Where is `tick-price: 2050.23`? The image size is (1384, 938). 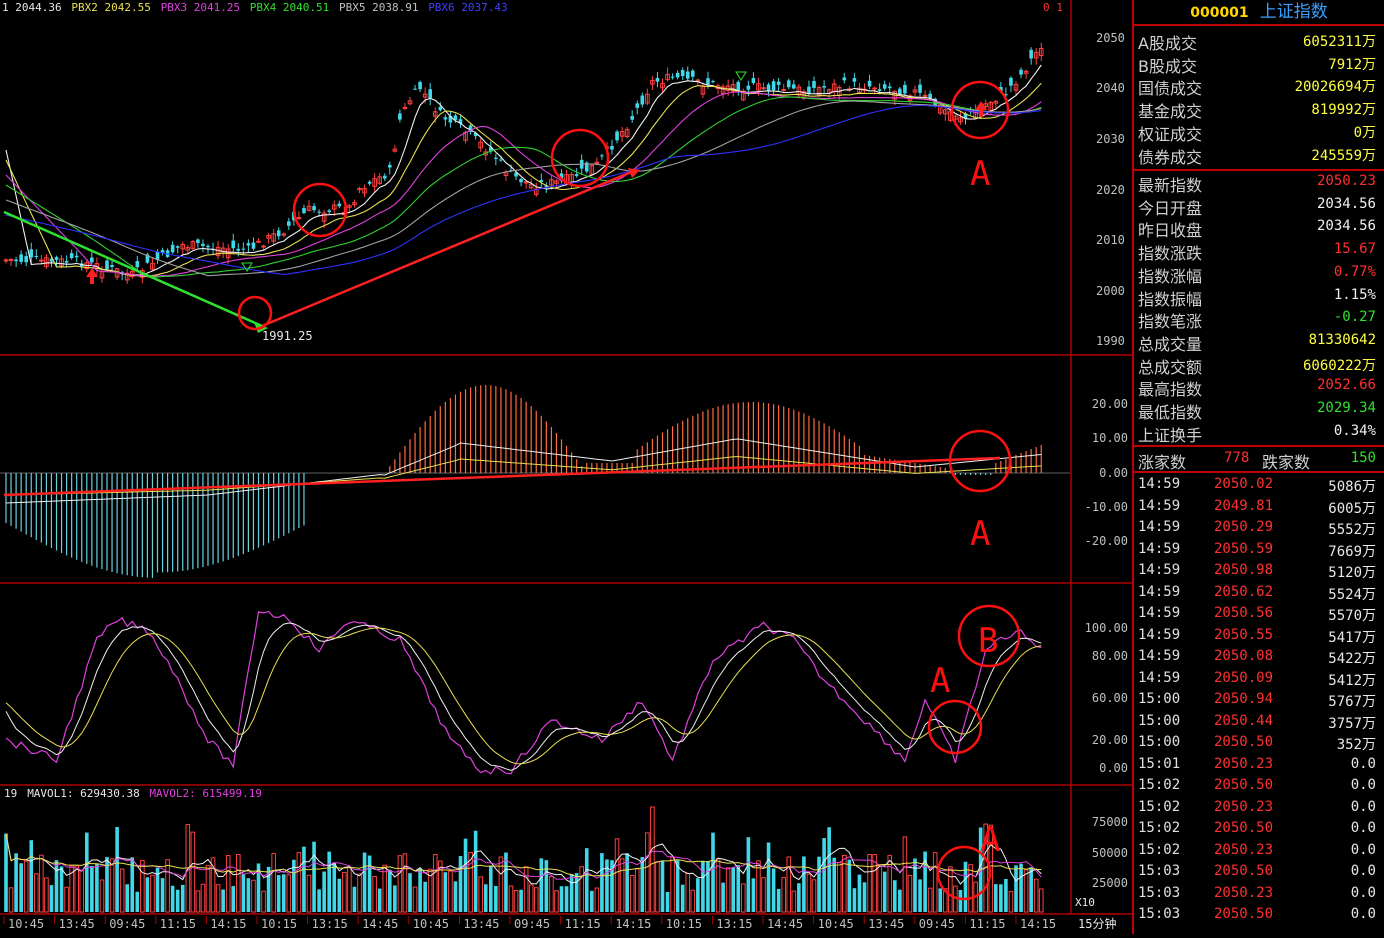 tick-price: 2050.23 is located at coordinates (1244, 892).